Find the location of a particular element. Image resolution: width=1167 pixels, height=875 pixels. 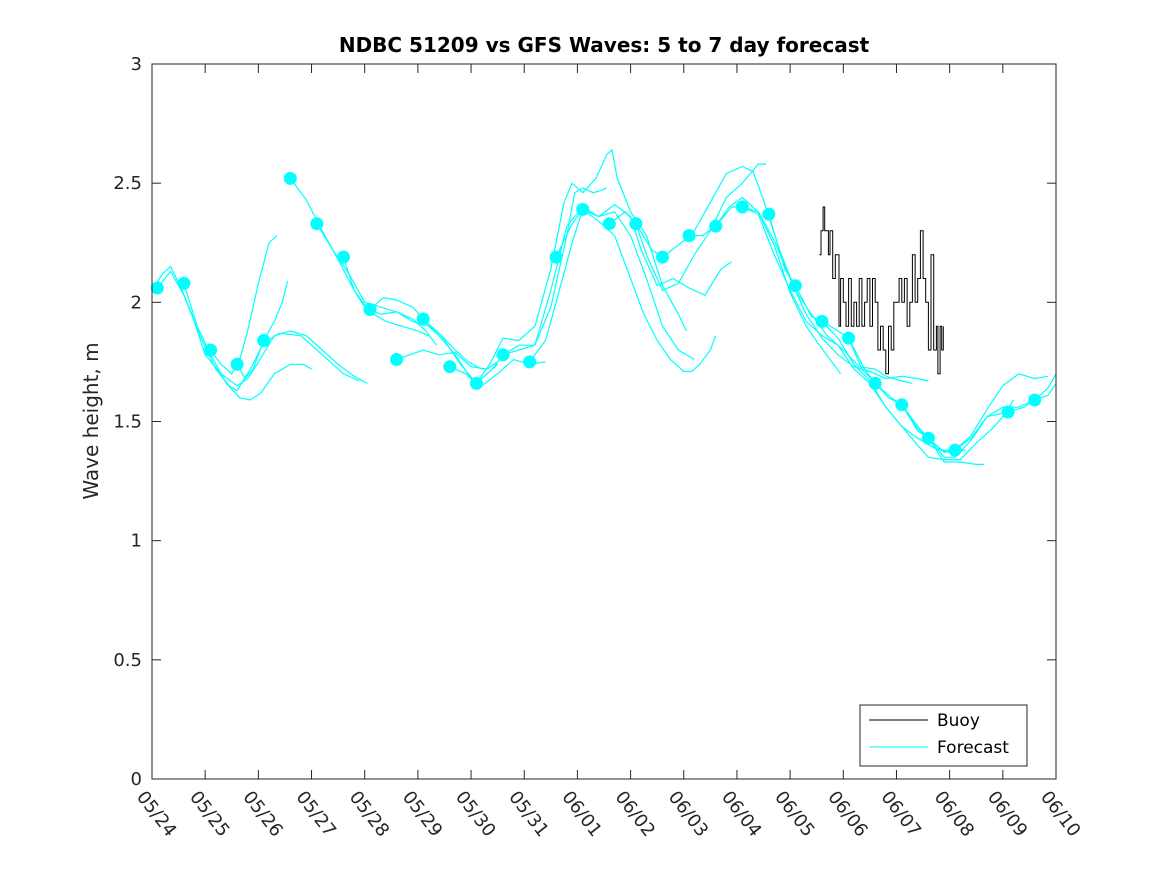

legend-forecast-label: Forecast is located at coordinates (973, 748).